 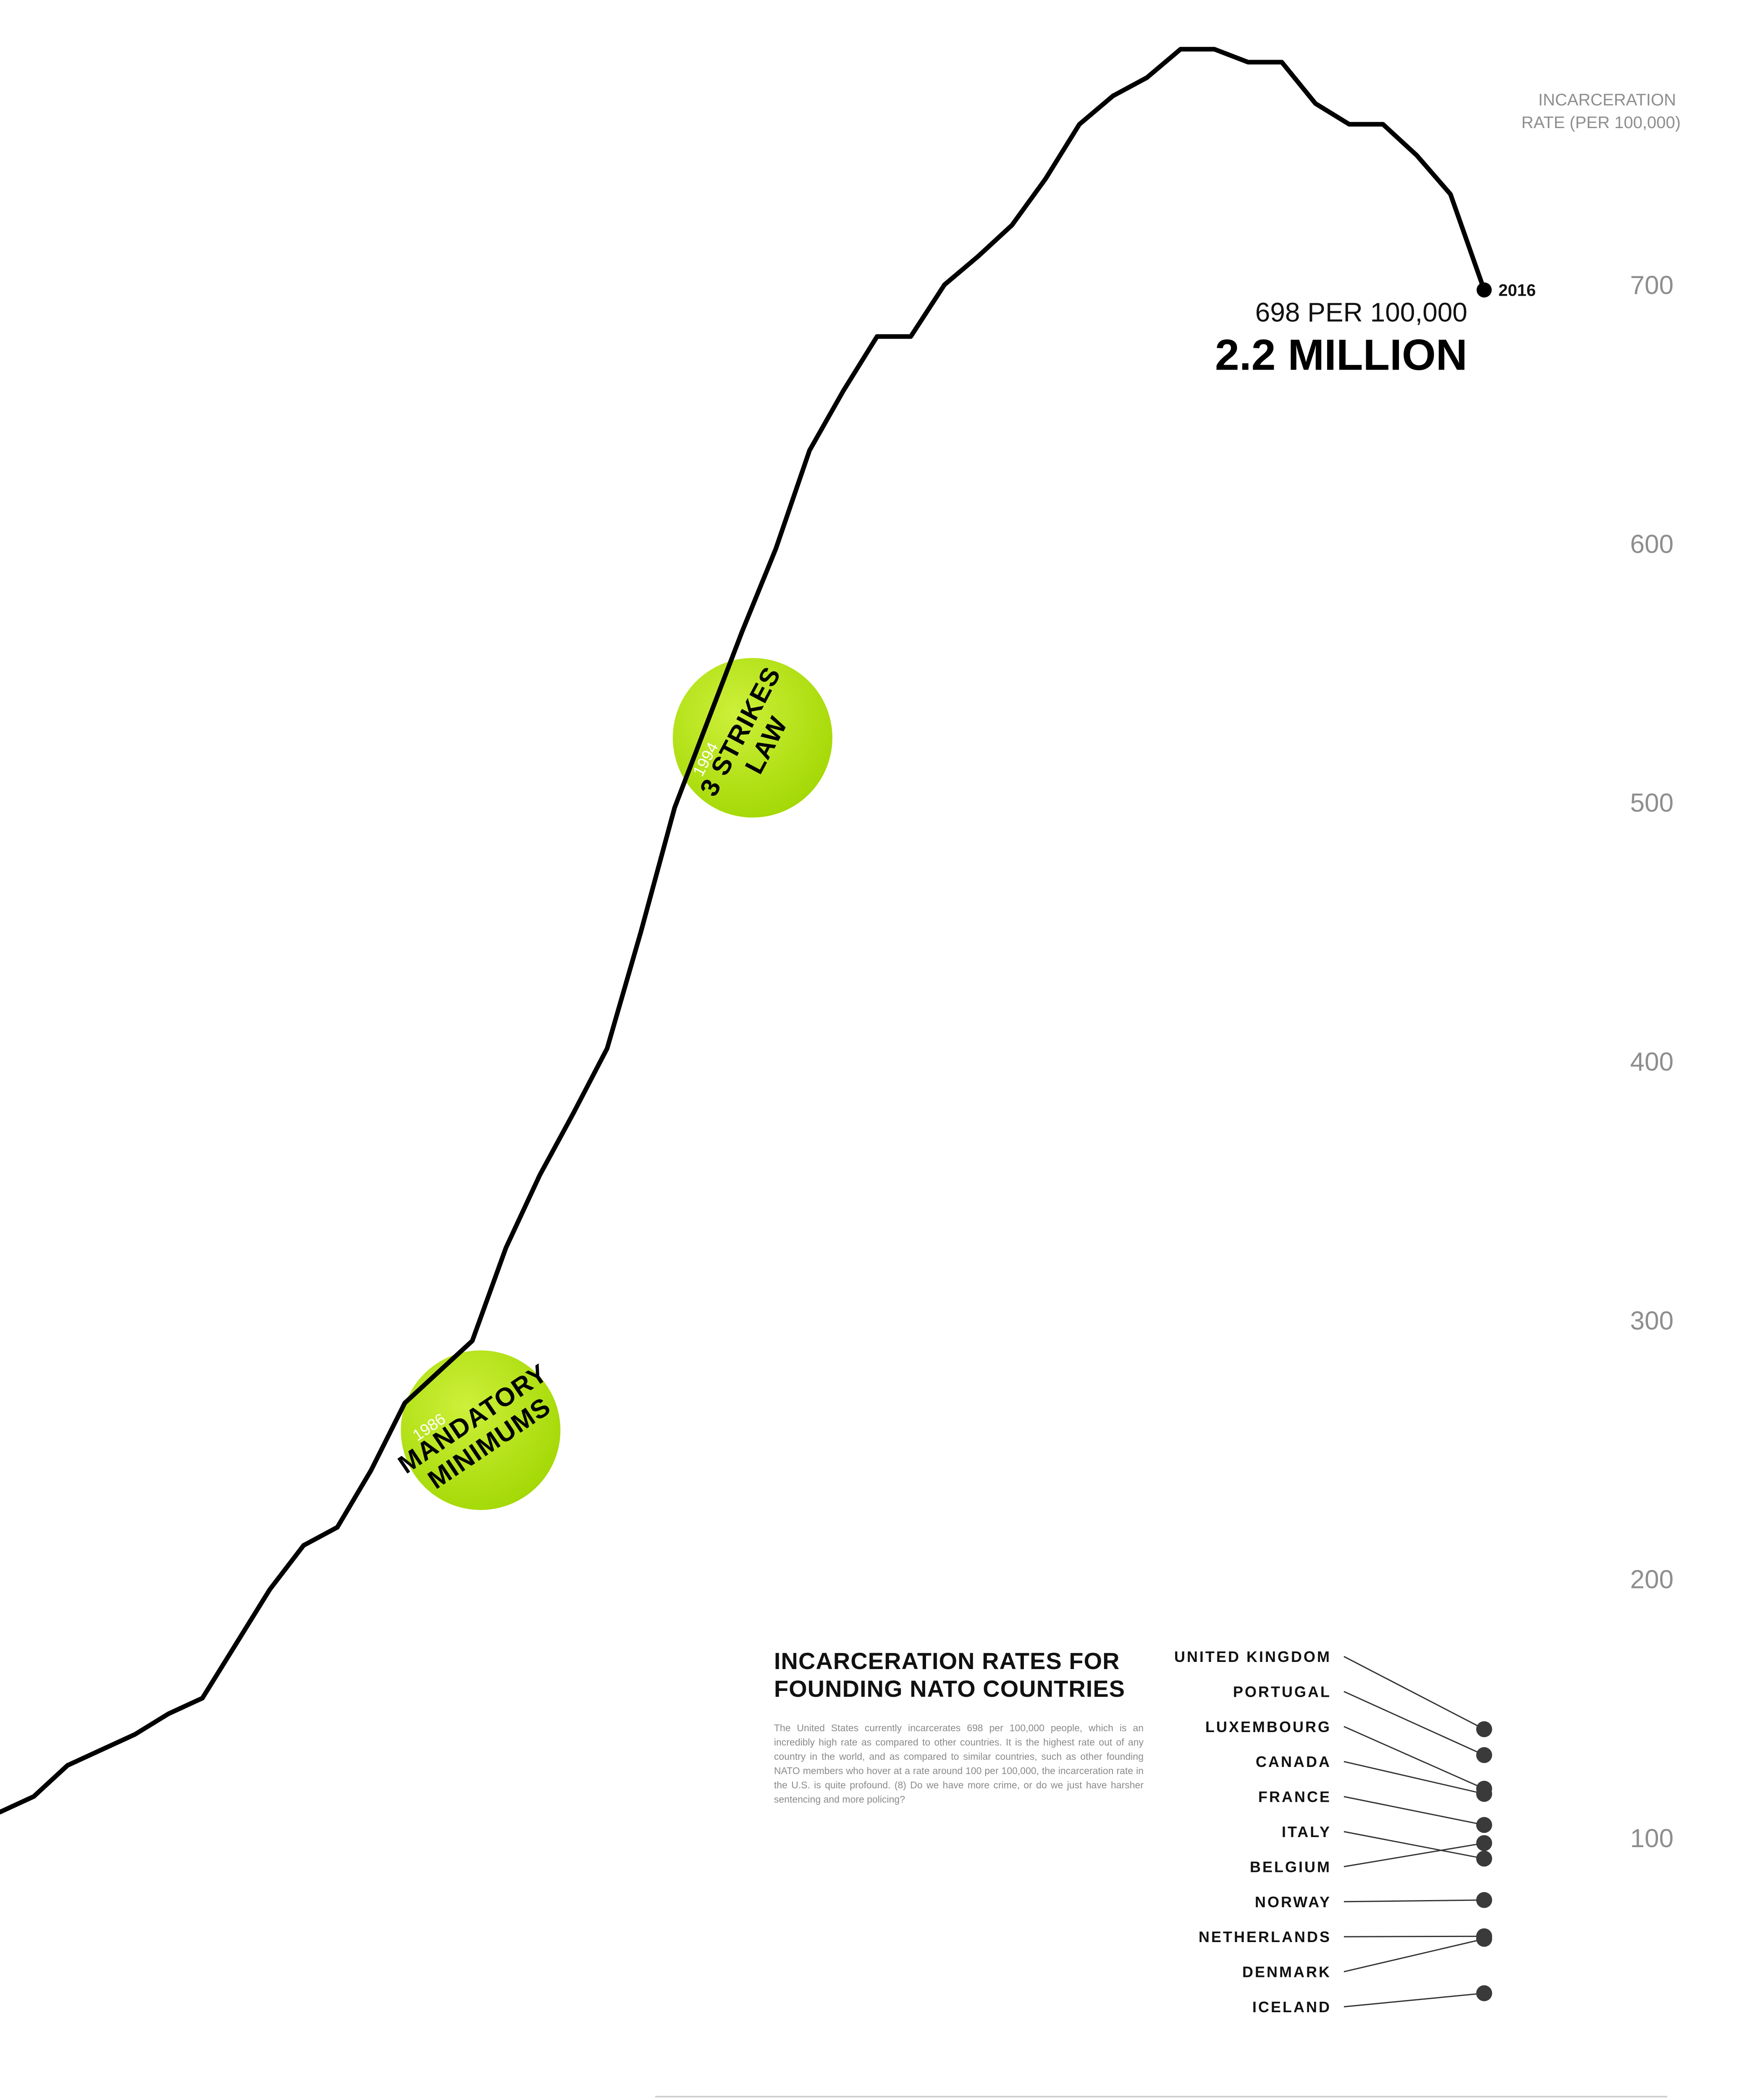 I want to click on nato-country-row: NETHERLANDS, so click(x=1345, y=1936).